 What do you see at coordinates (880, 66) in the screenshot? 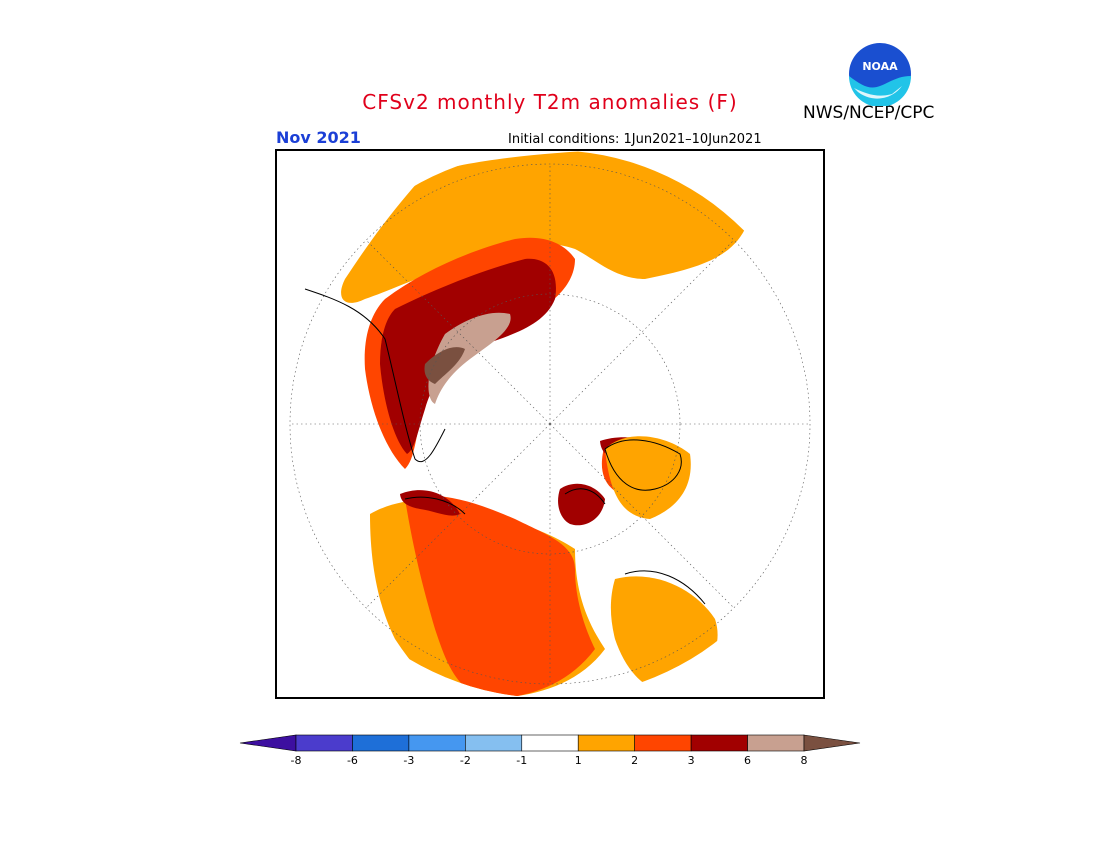
I see `logo-lettering: NOAA` at bounding box center [880, 66].